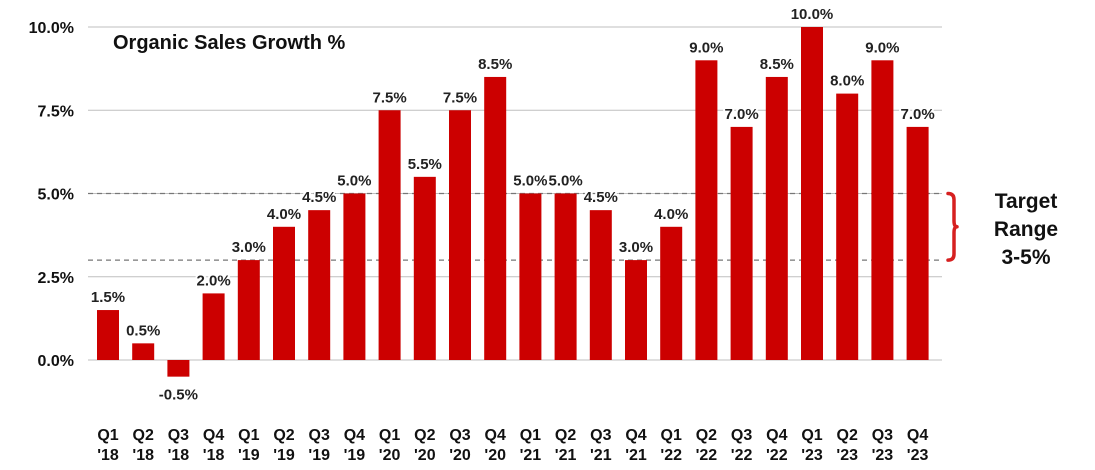  Describe the element at coordinates (847, 81) in the screenshot. I see `data-label: 8.0%` at that location.